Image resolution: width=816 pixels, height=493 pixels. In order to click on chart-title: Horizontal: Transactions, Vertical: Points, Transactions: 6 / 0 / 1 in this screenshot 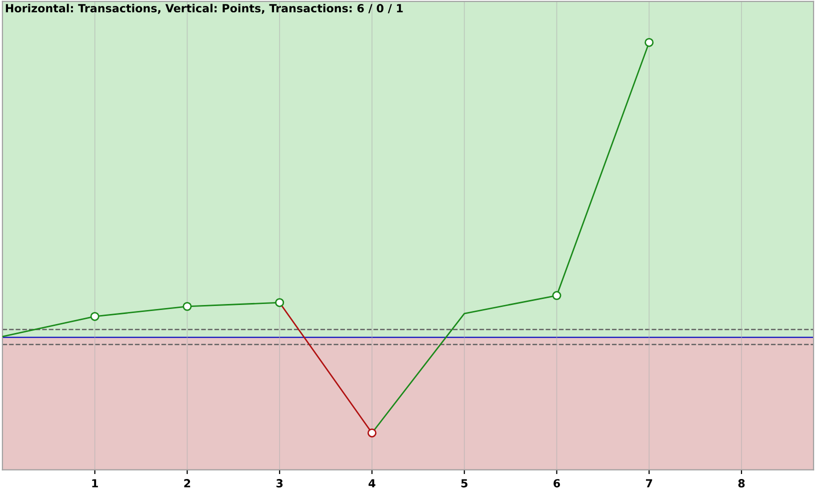, I will do `click(204, 9)`.